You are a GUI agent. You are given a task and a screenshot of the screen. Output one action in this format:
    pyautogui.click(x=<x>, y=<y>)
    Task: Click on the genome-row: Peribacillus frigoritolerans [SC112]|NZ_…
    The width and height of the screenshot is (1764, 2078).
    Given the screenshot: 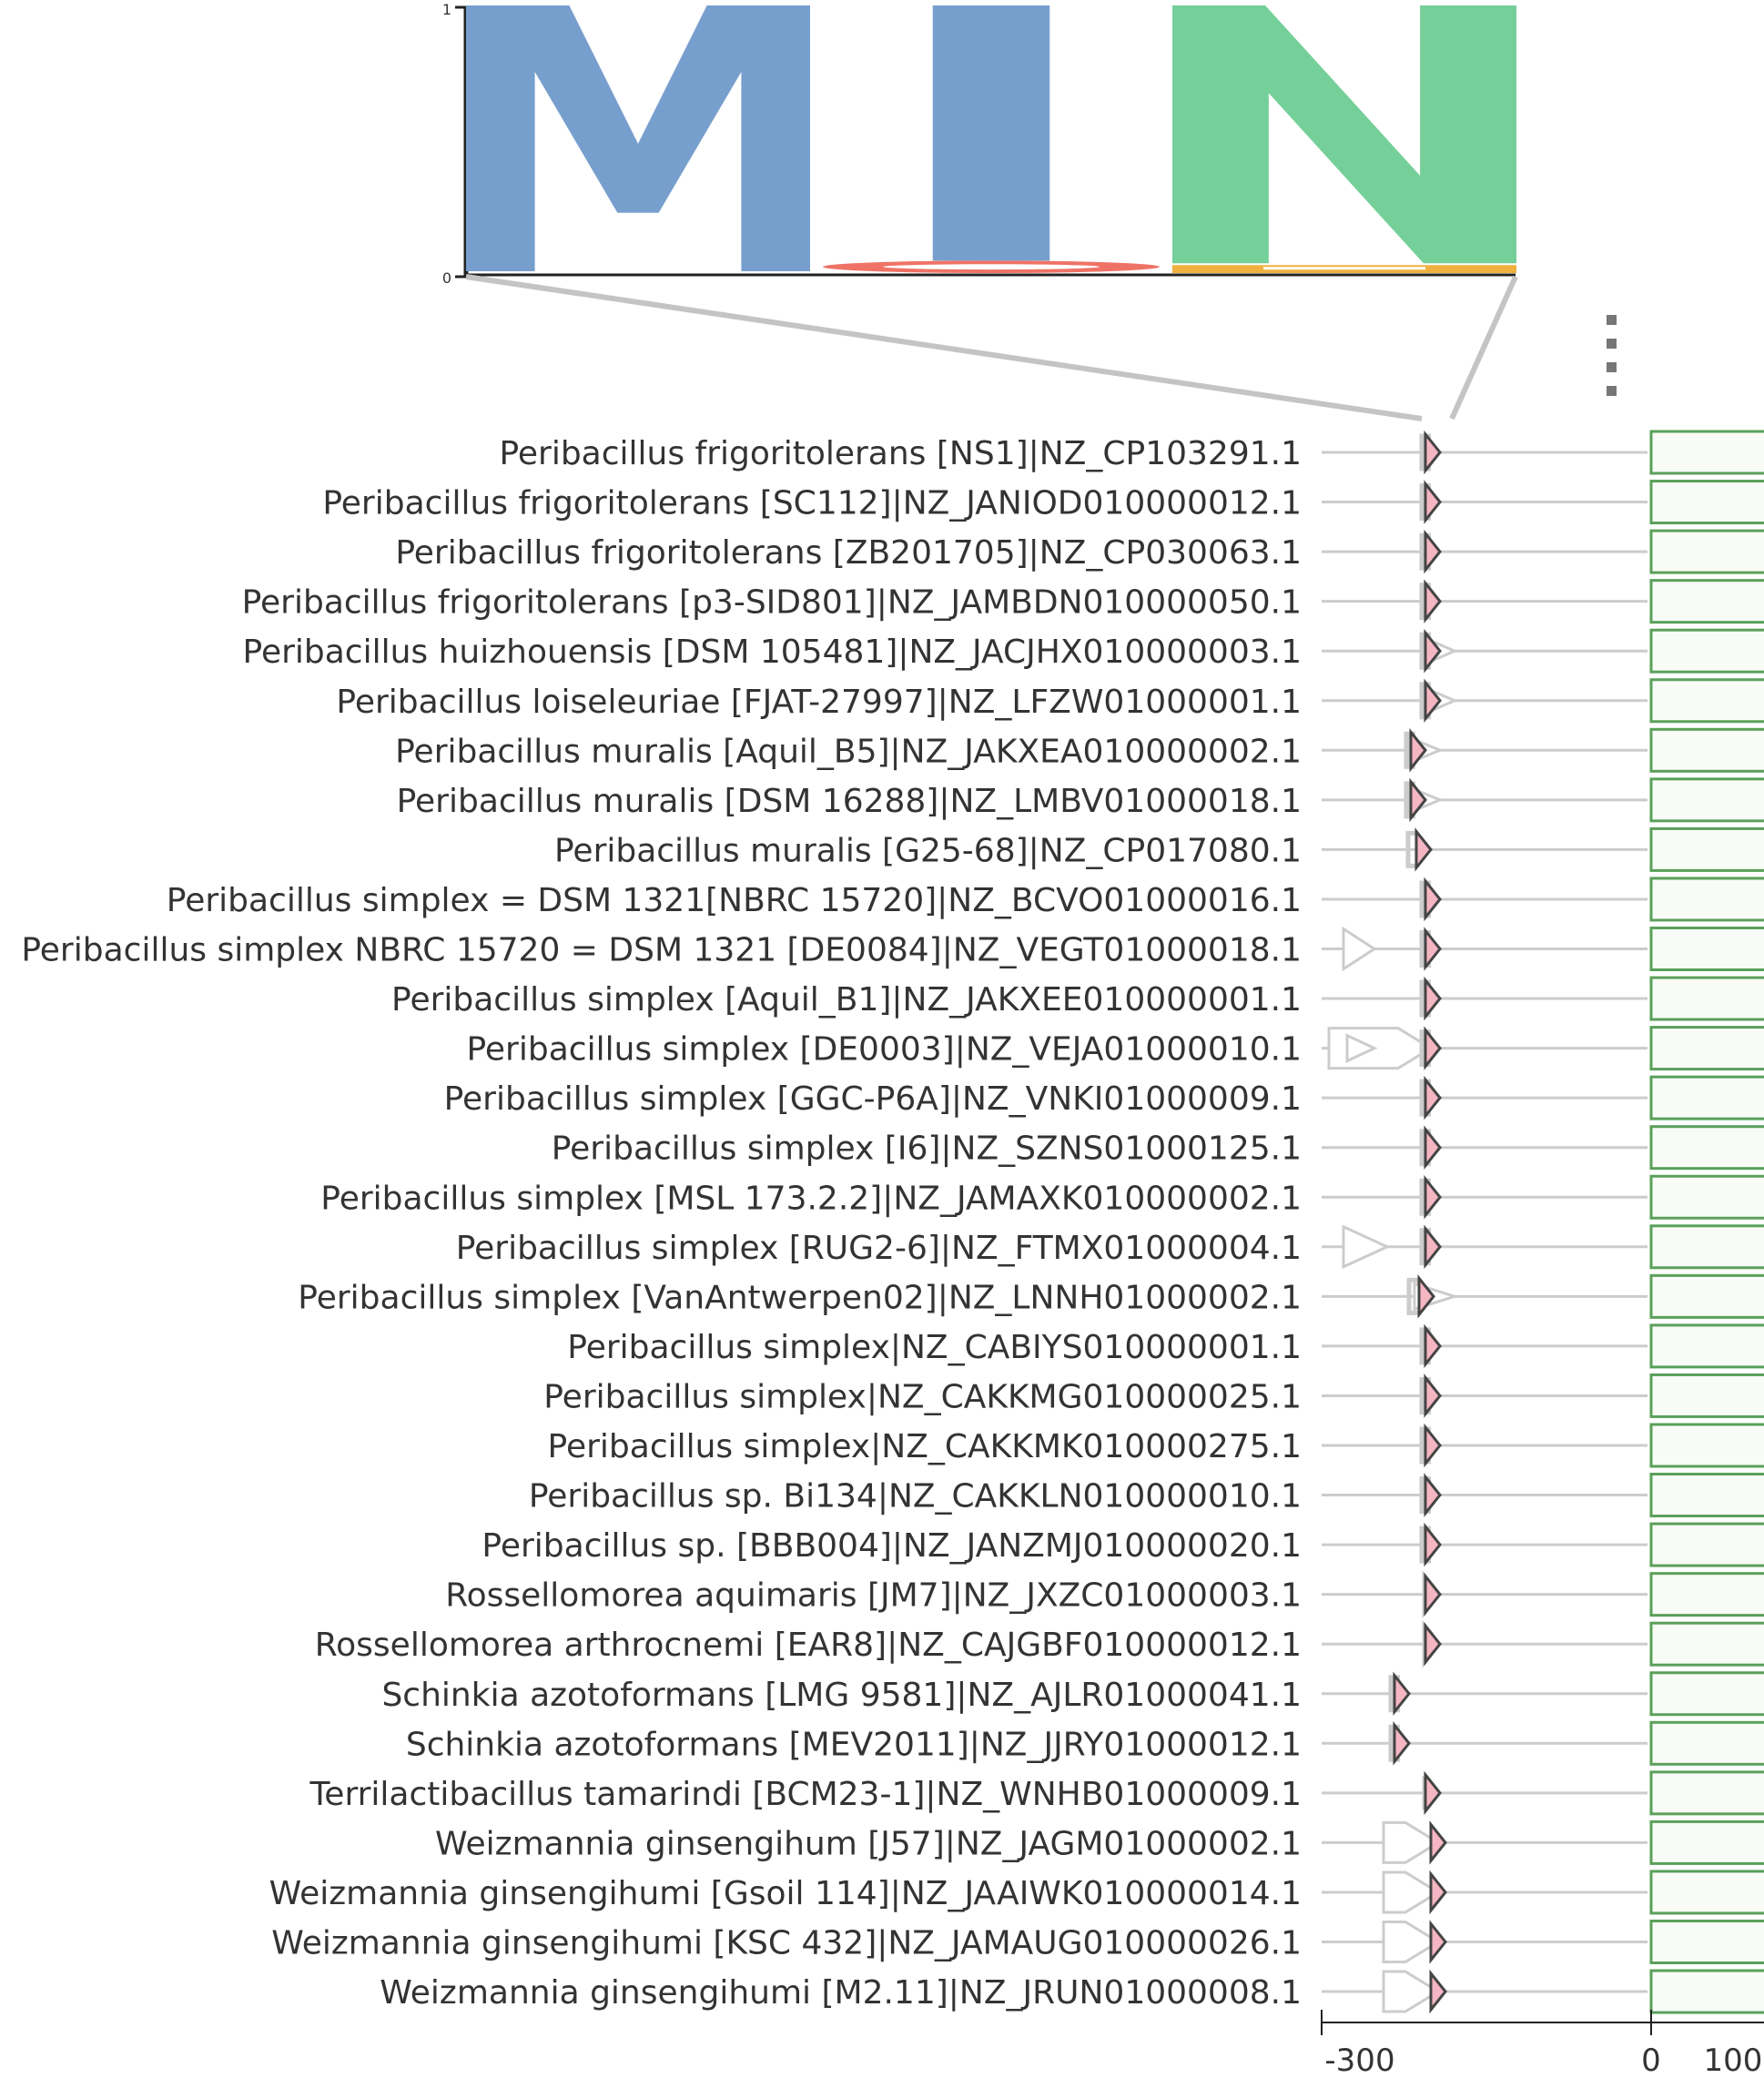 What is the action you would take?
    pyautogui.click(x=1043, y=502)
    